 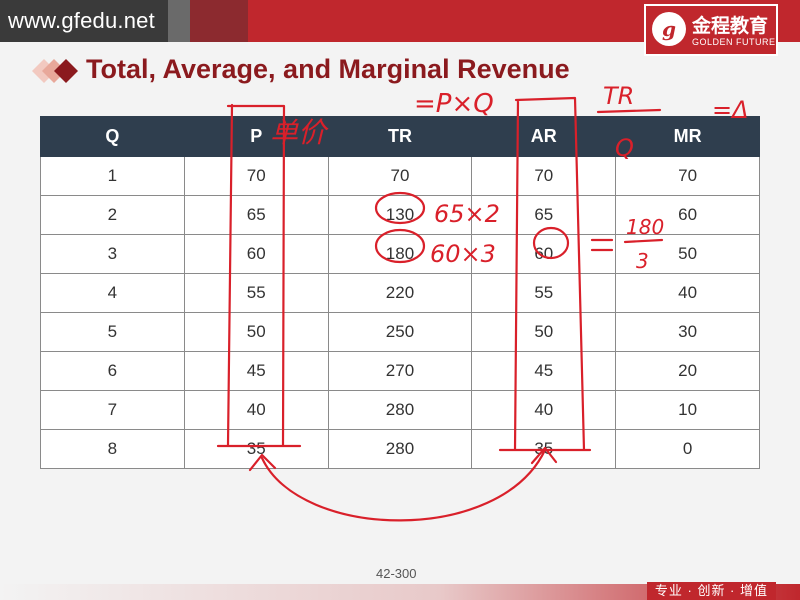 I want to click on table-cell-tr: 70, so click(x=400, y=176).